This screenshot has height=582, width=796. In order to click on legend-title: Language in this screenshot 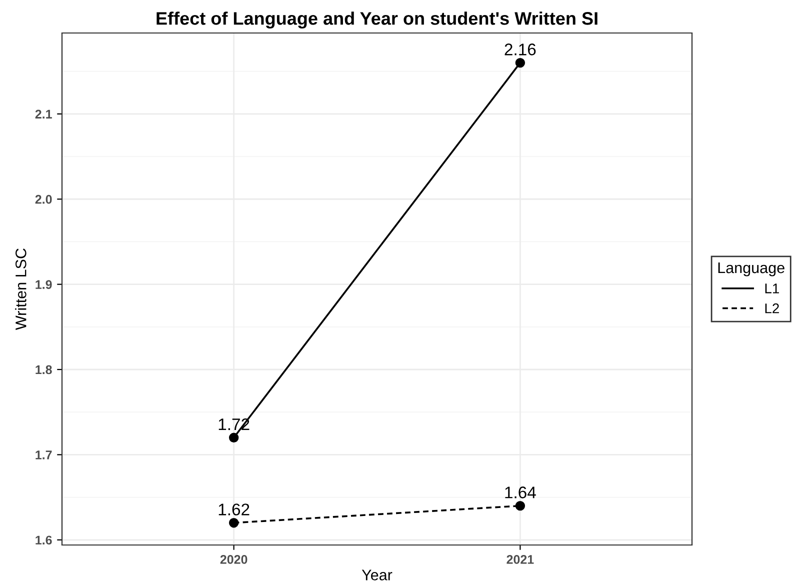, I will do `click(751, 269)`.